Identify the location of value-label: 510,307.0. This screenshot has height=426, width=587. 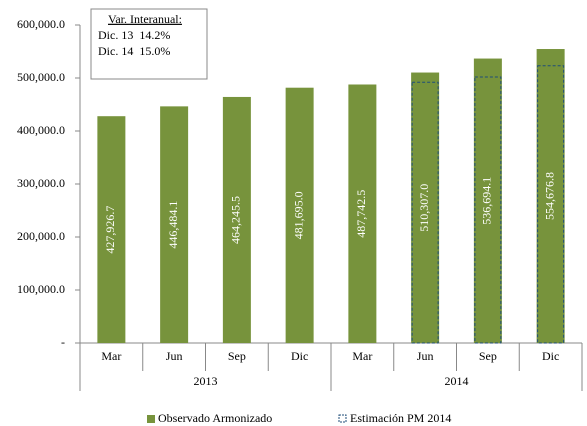
(424, 208).